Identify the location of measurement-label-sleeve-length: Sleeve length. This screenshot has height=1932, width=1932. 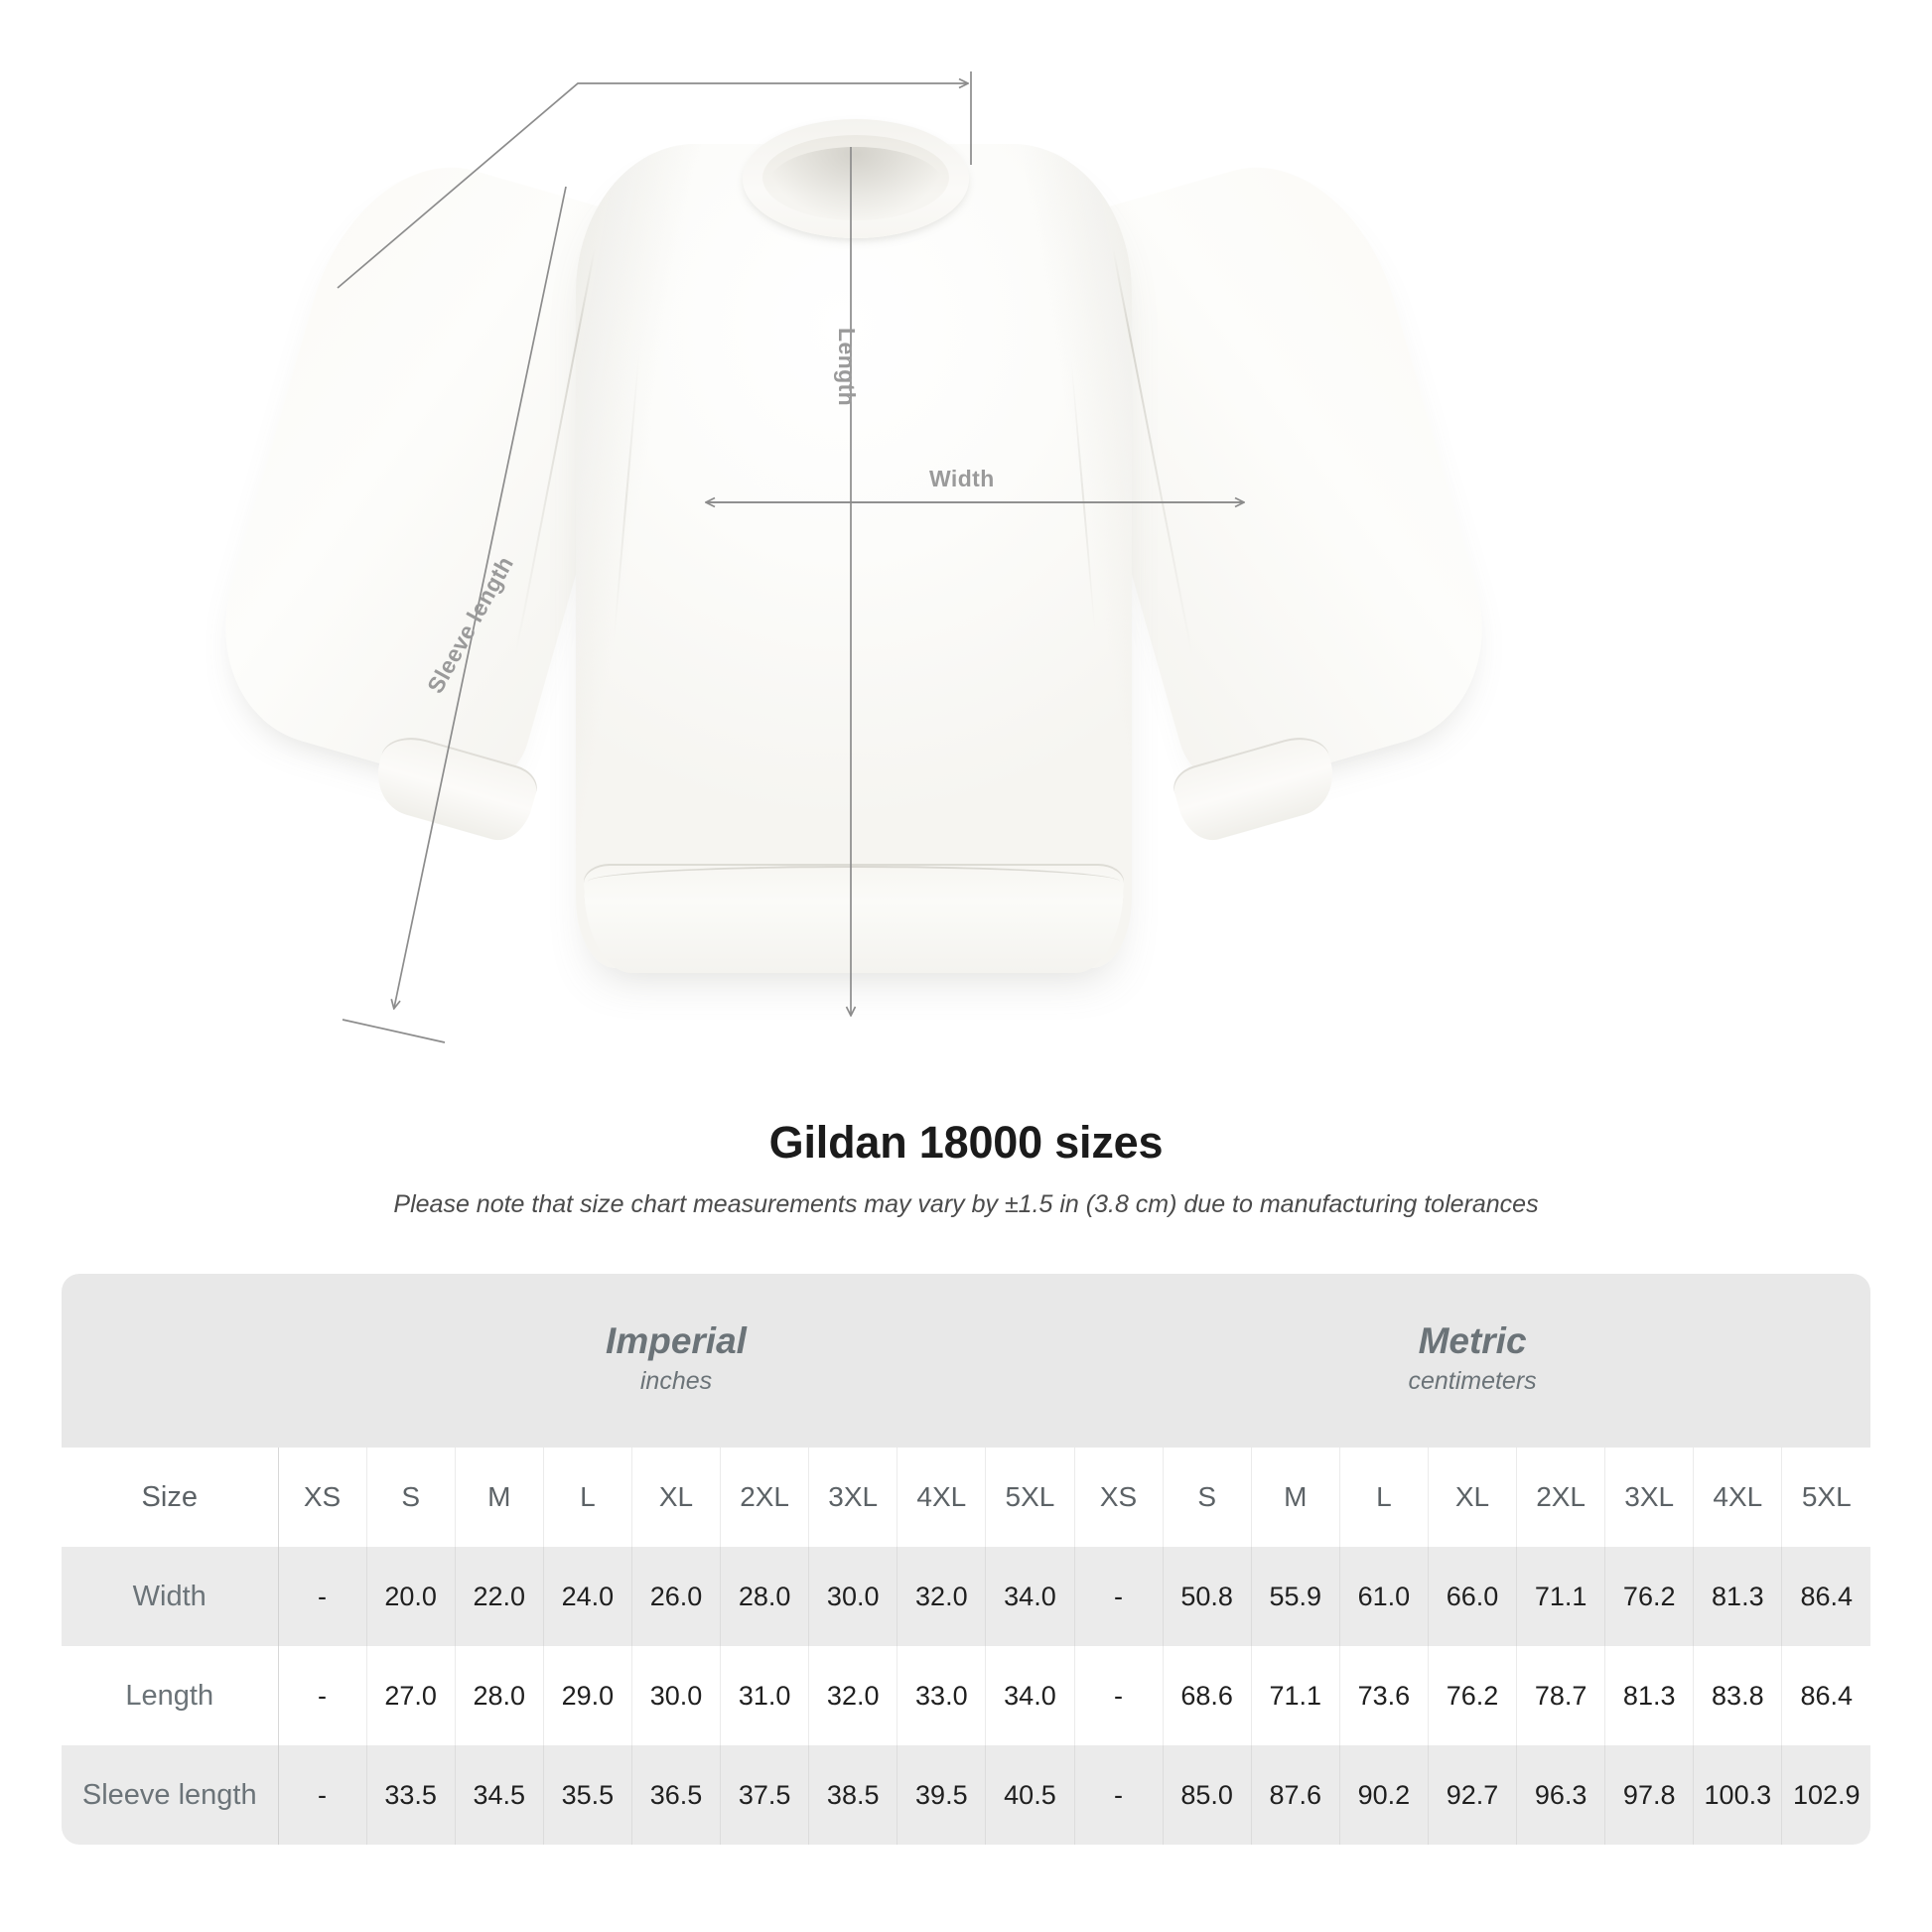
(170, 1795).